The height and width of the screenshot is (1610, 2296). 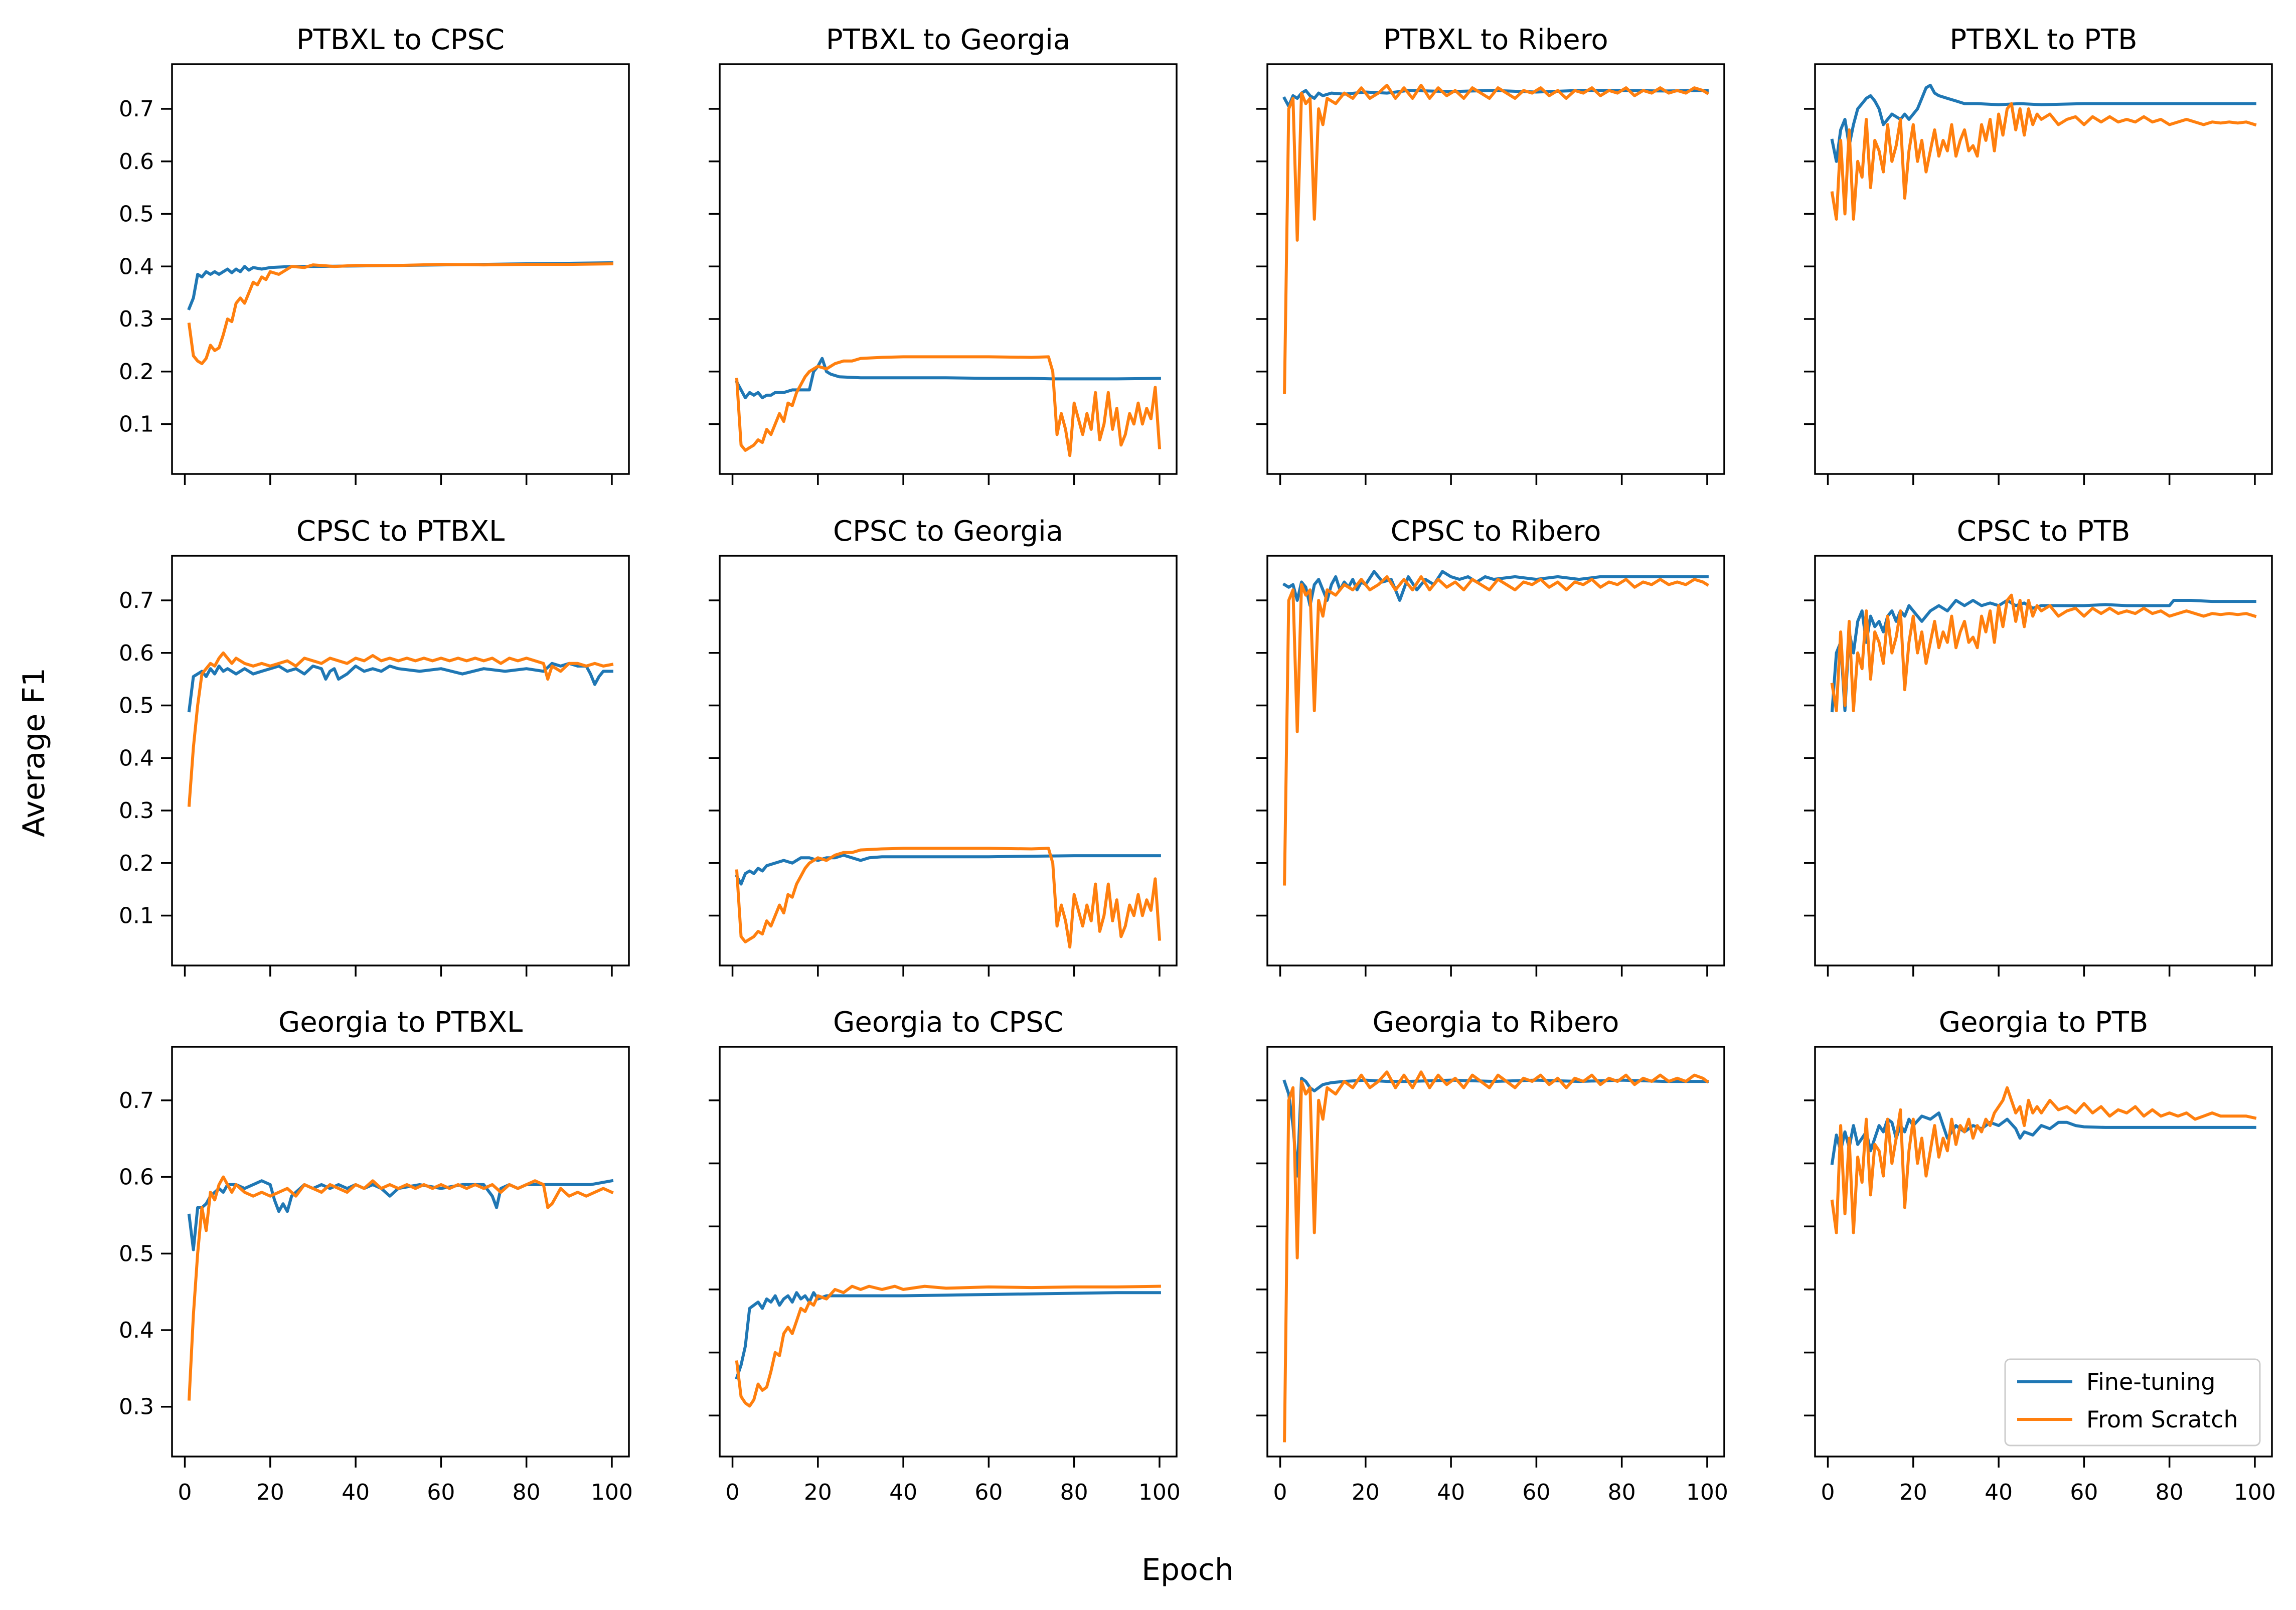 I want to click on panel-title: PTBXL to PTB, so click(x=2043, y=40).